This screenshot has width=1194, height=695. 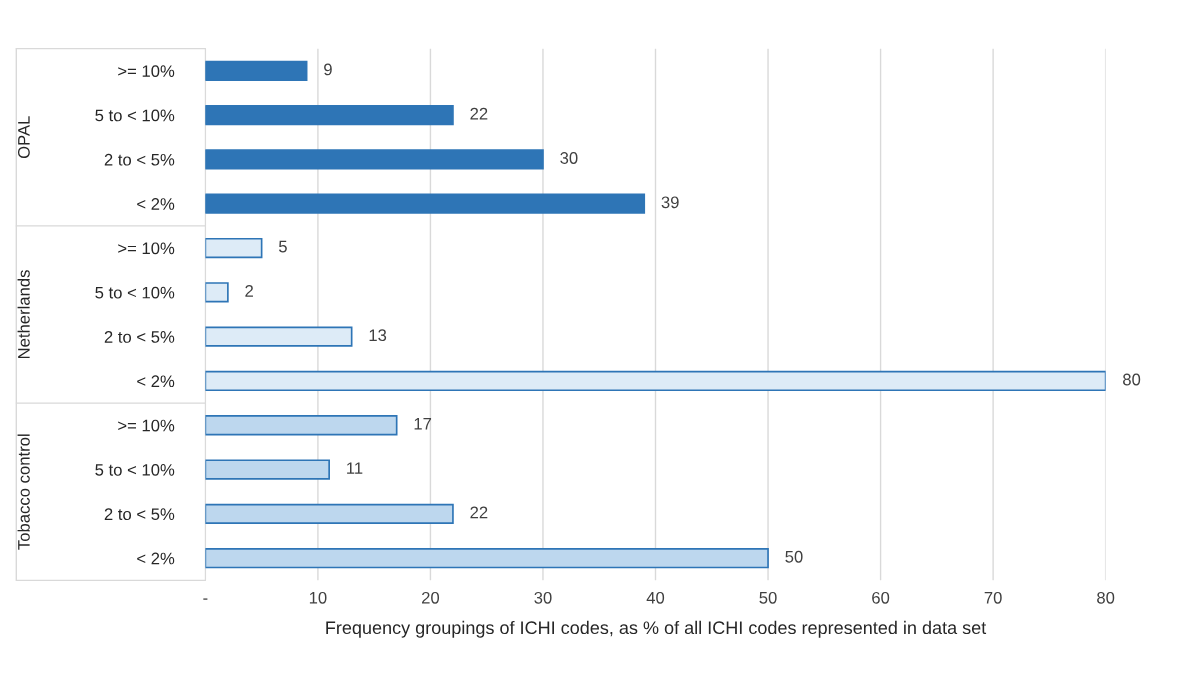 I want to click on text: Netherlands, so click(x=23, y=314).